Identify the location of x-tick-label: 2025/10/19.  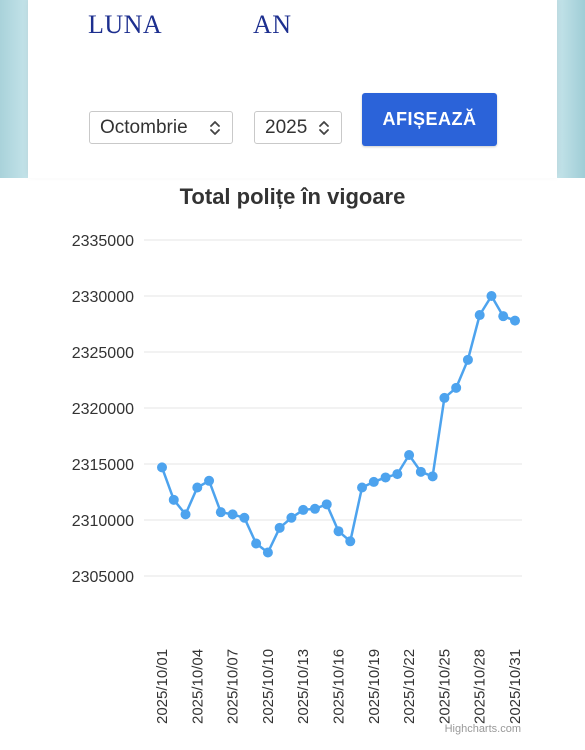
(374, 686).